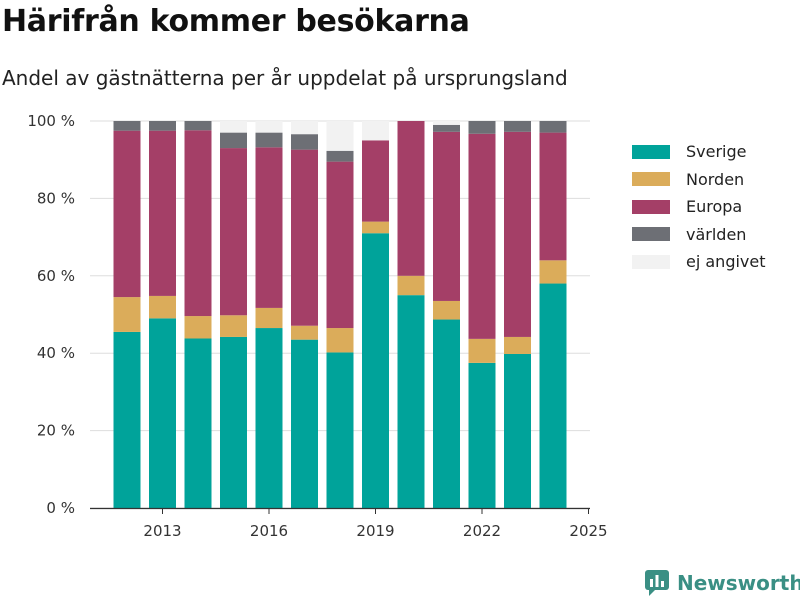  I want to click on x-tick-label: 2022, so click(482, 531).